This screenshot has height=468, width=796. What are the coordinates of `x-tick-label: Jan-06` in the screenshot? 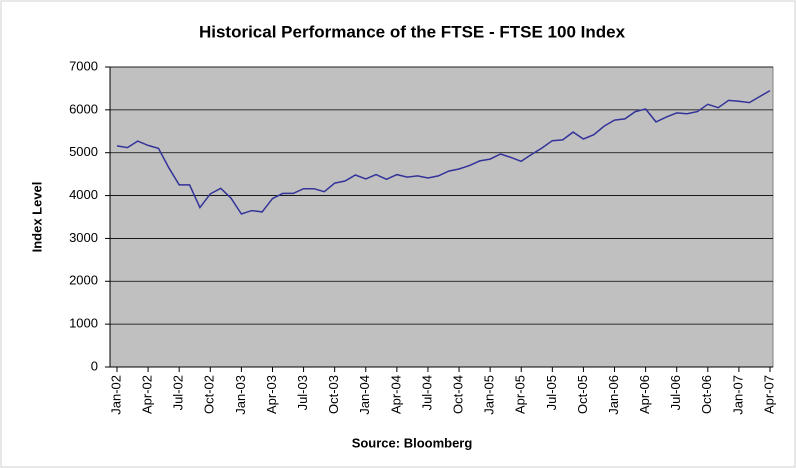 It's located at (613, 395).